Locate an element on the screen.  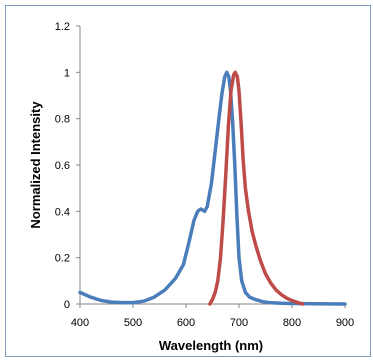
x-tick-label: 400 is located at coordinates (80, 323).